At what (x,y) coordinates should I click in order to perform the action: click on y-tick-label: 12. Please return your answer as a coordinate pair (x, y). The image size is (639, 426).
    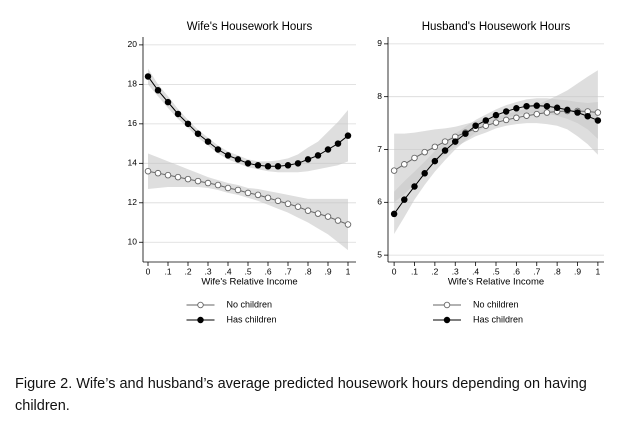
    Looking at the image, I should click on (133, 202).